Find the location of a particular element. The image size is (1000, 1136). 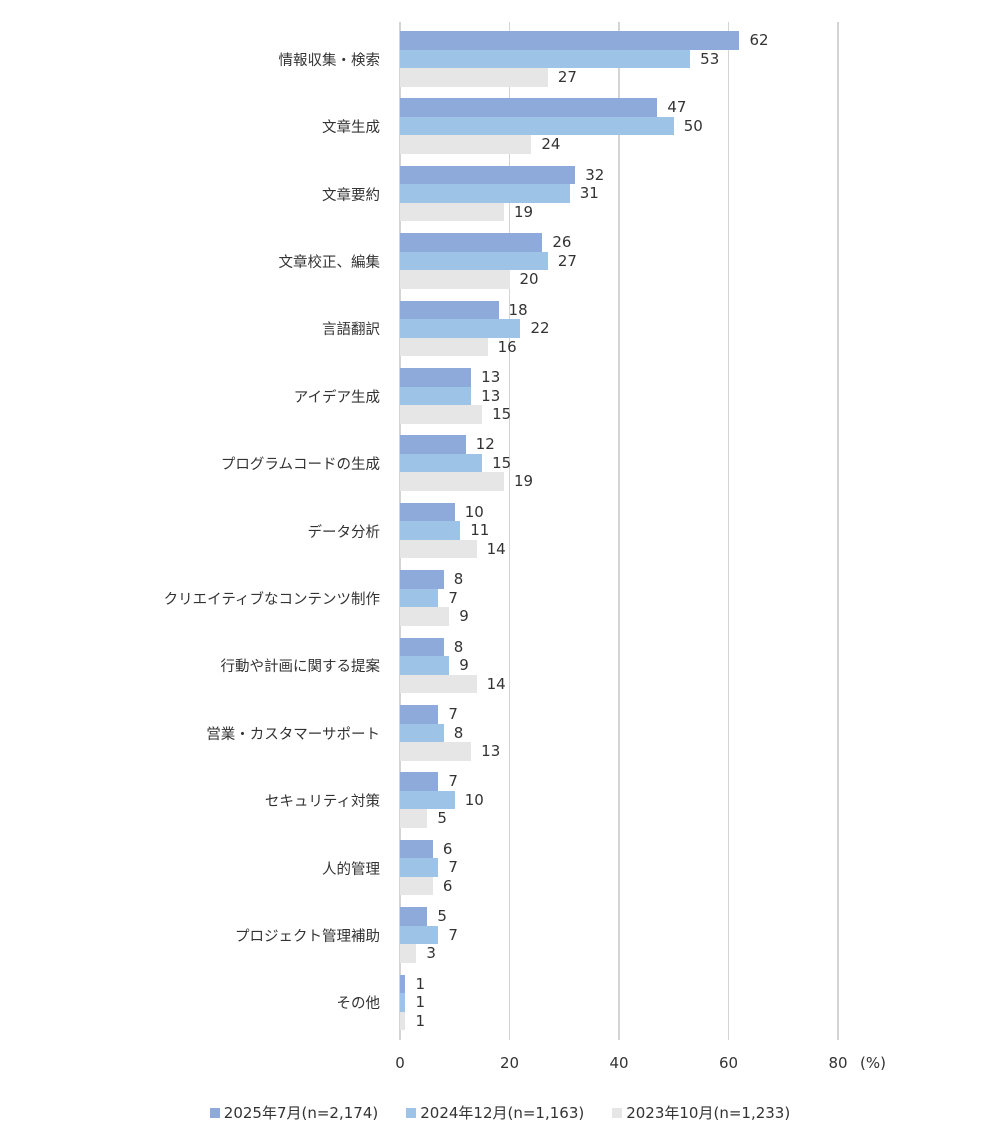

data-label: 14 is located at coordinates (496, 683).